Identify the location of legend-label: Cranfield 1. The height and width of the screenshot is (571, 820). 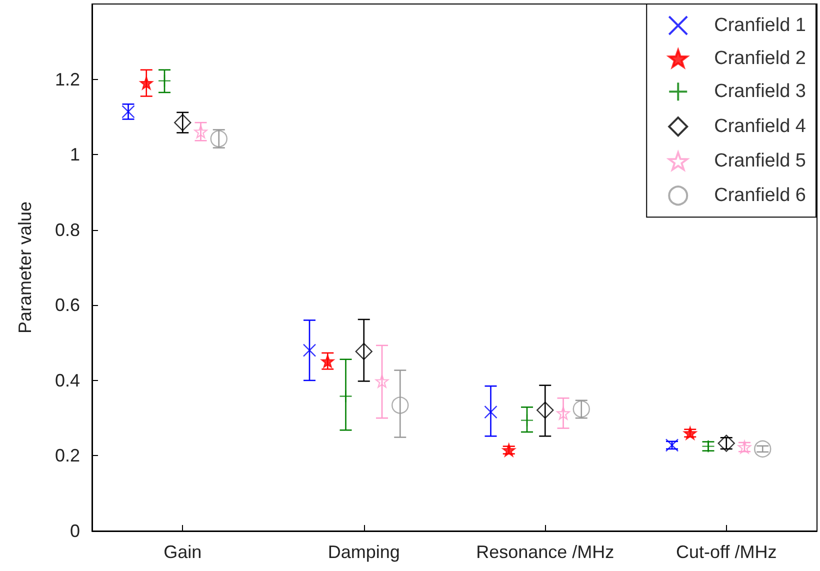
(760, 25).